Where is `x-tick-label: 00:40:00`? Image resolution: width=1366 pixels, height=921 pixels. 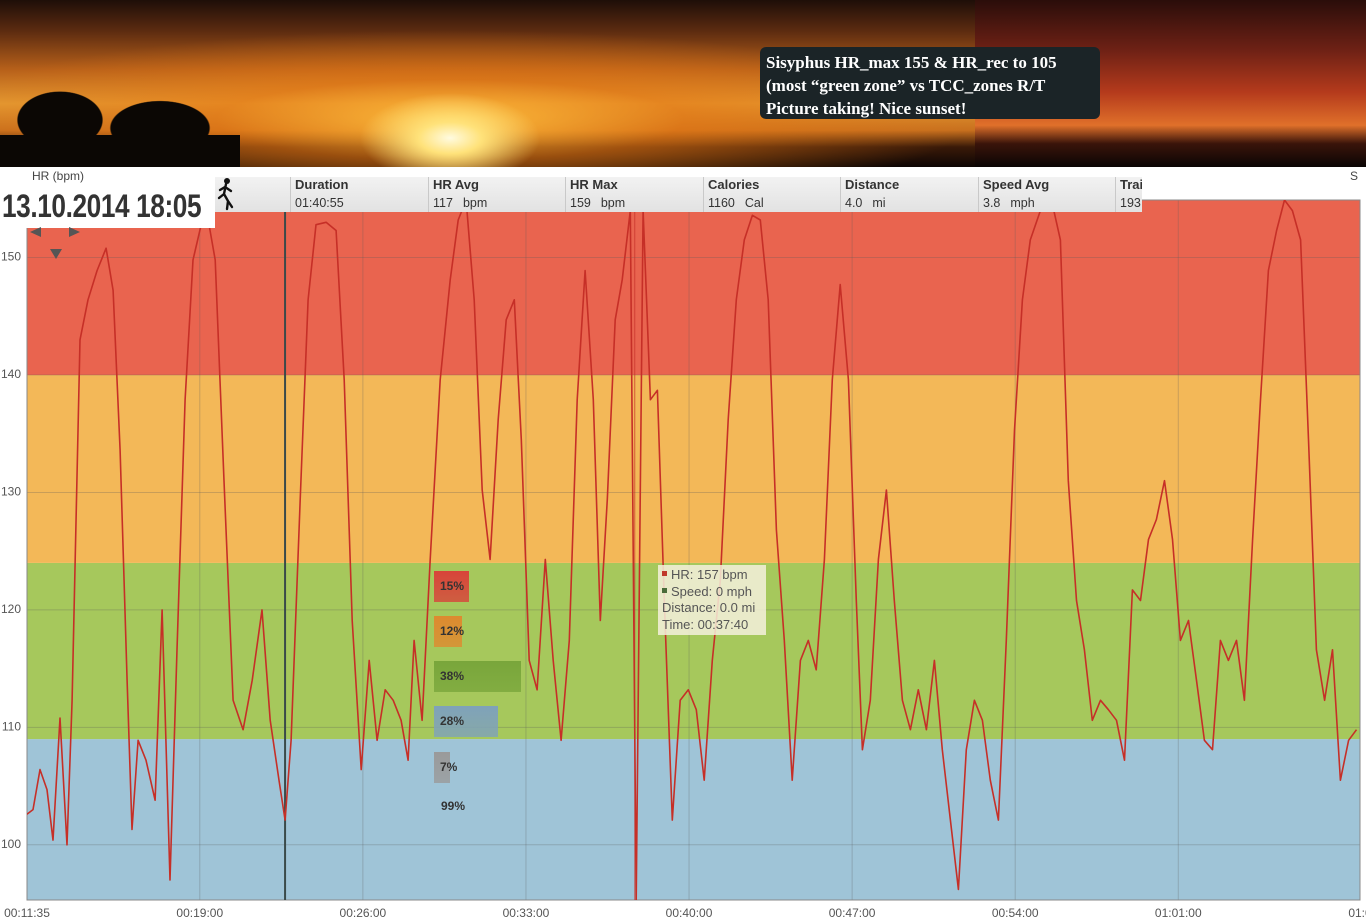 x-tick-label: 00:40:00 is located at coordinates (689, 913).